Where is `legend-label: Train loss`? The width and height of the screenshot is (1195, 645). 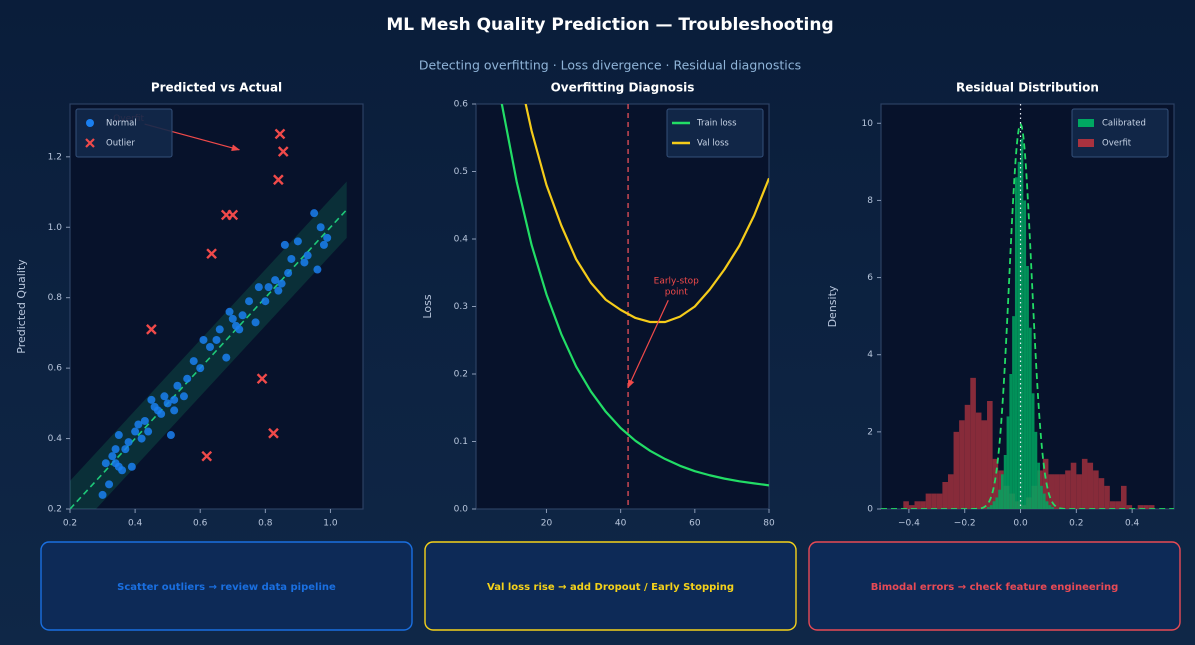 legend-label: Train loss is located at coordinates (716, 124).